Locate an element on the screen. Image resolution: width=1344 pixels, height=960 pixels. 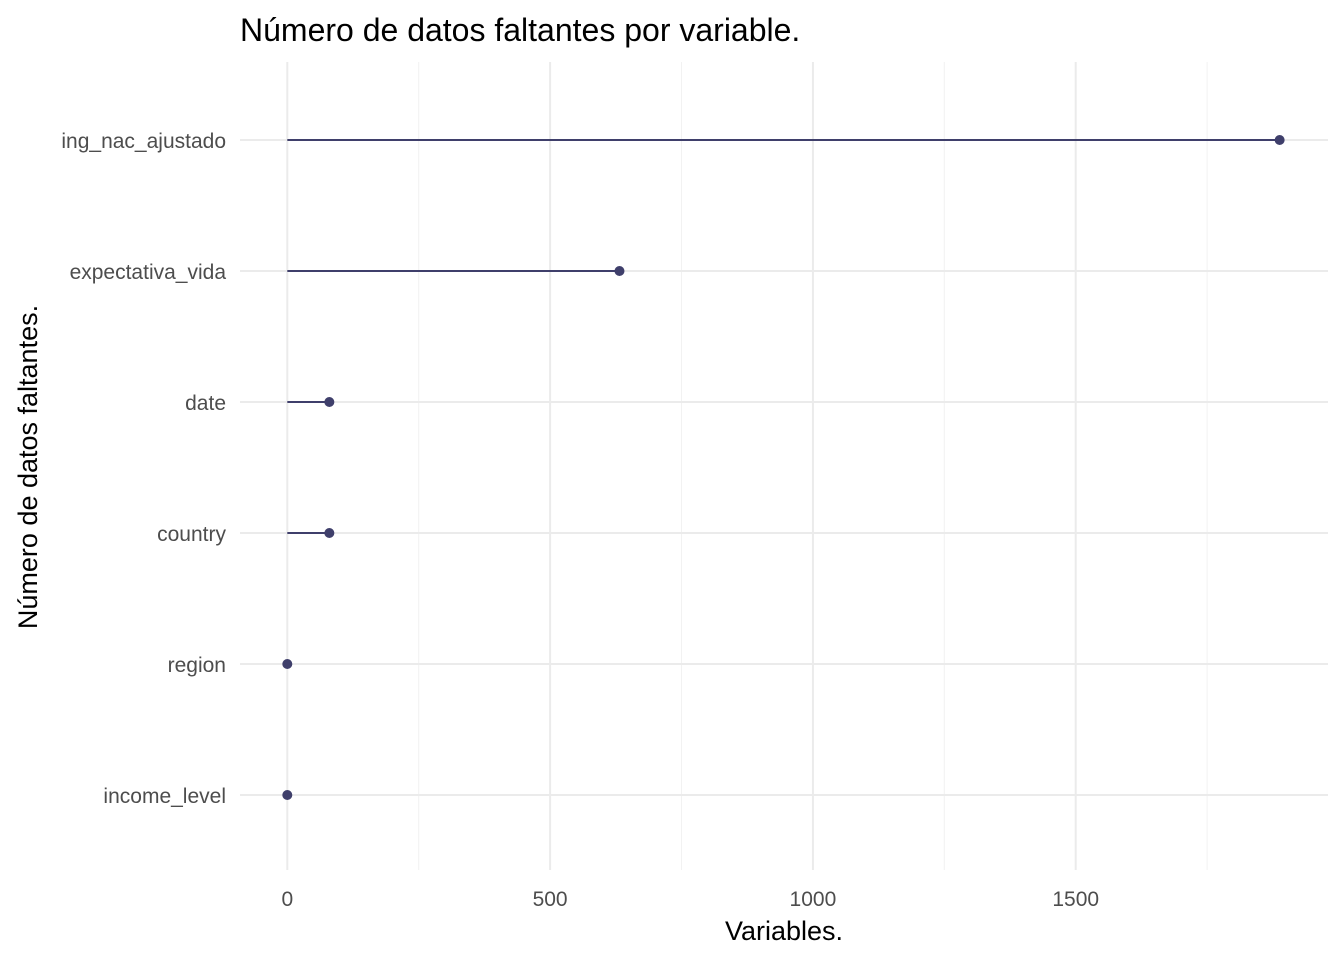
y-tick-label: income_level is located at coordinates (164, 796).